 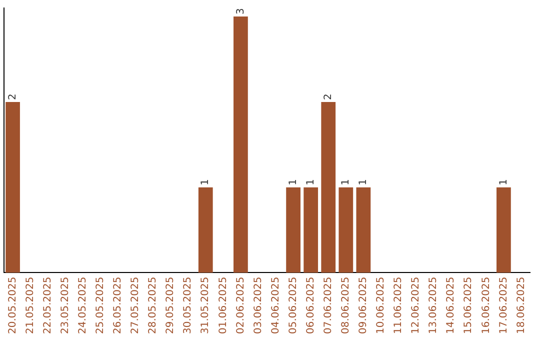 I want to click on x-tick-label: 03.06.2025, so click(x=258, y=305).